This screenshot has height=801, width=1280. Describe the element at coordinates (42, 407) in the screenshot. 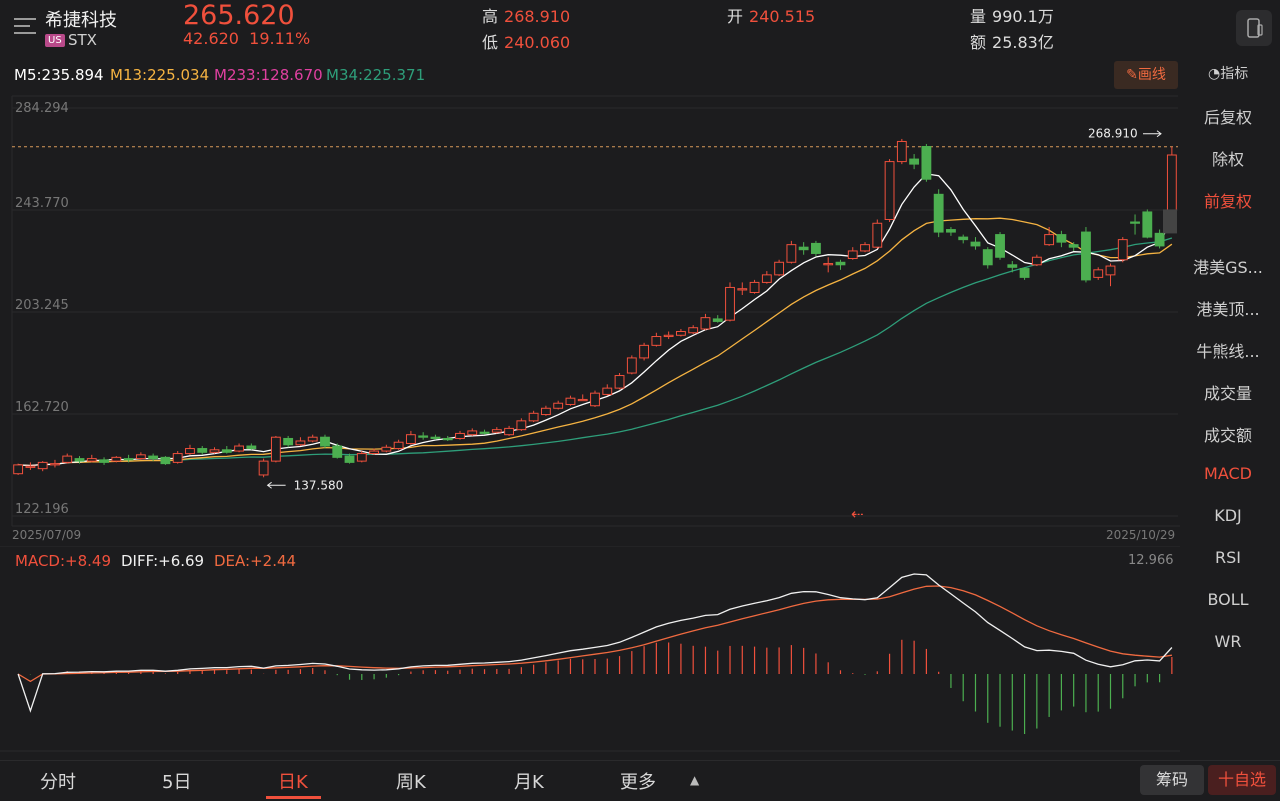

I see `y-tick-label: 162.720` at that location.